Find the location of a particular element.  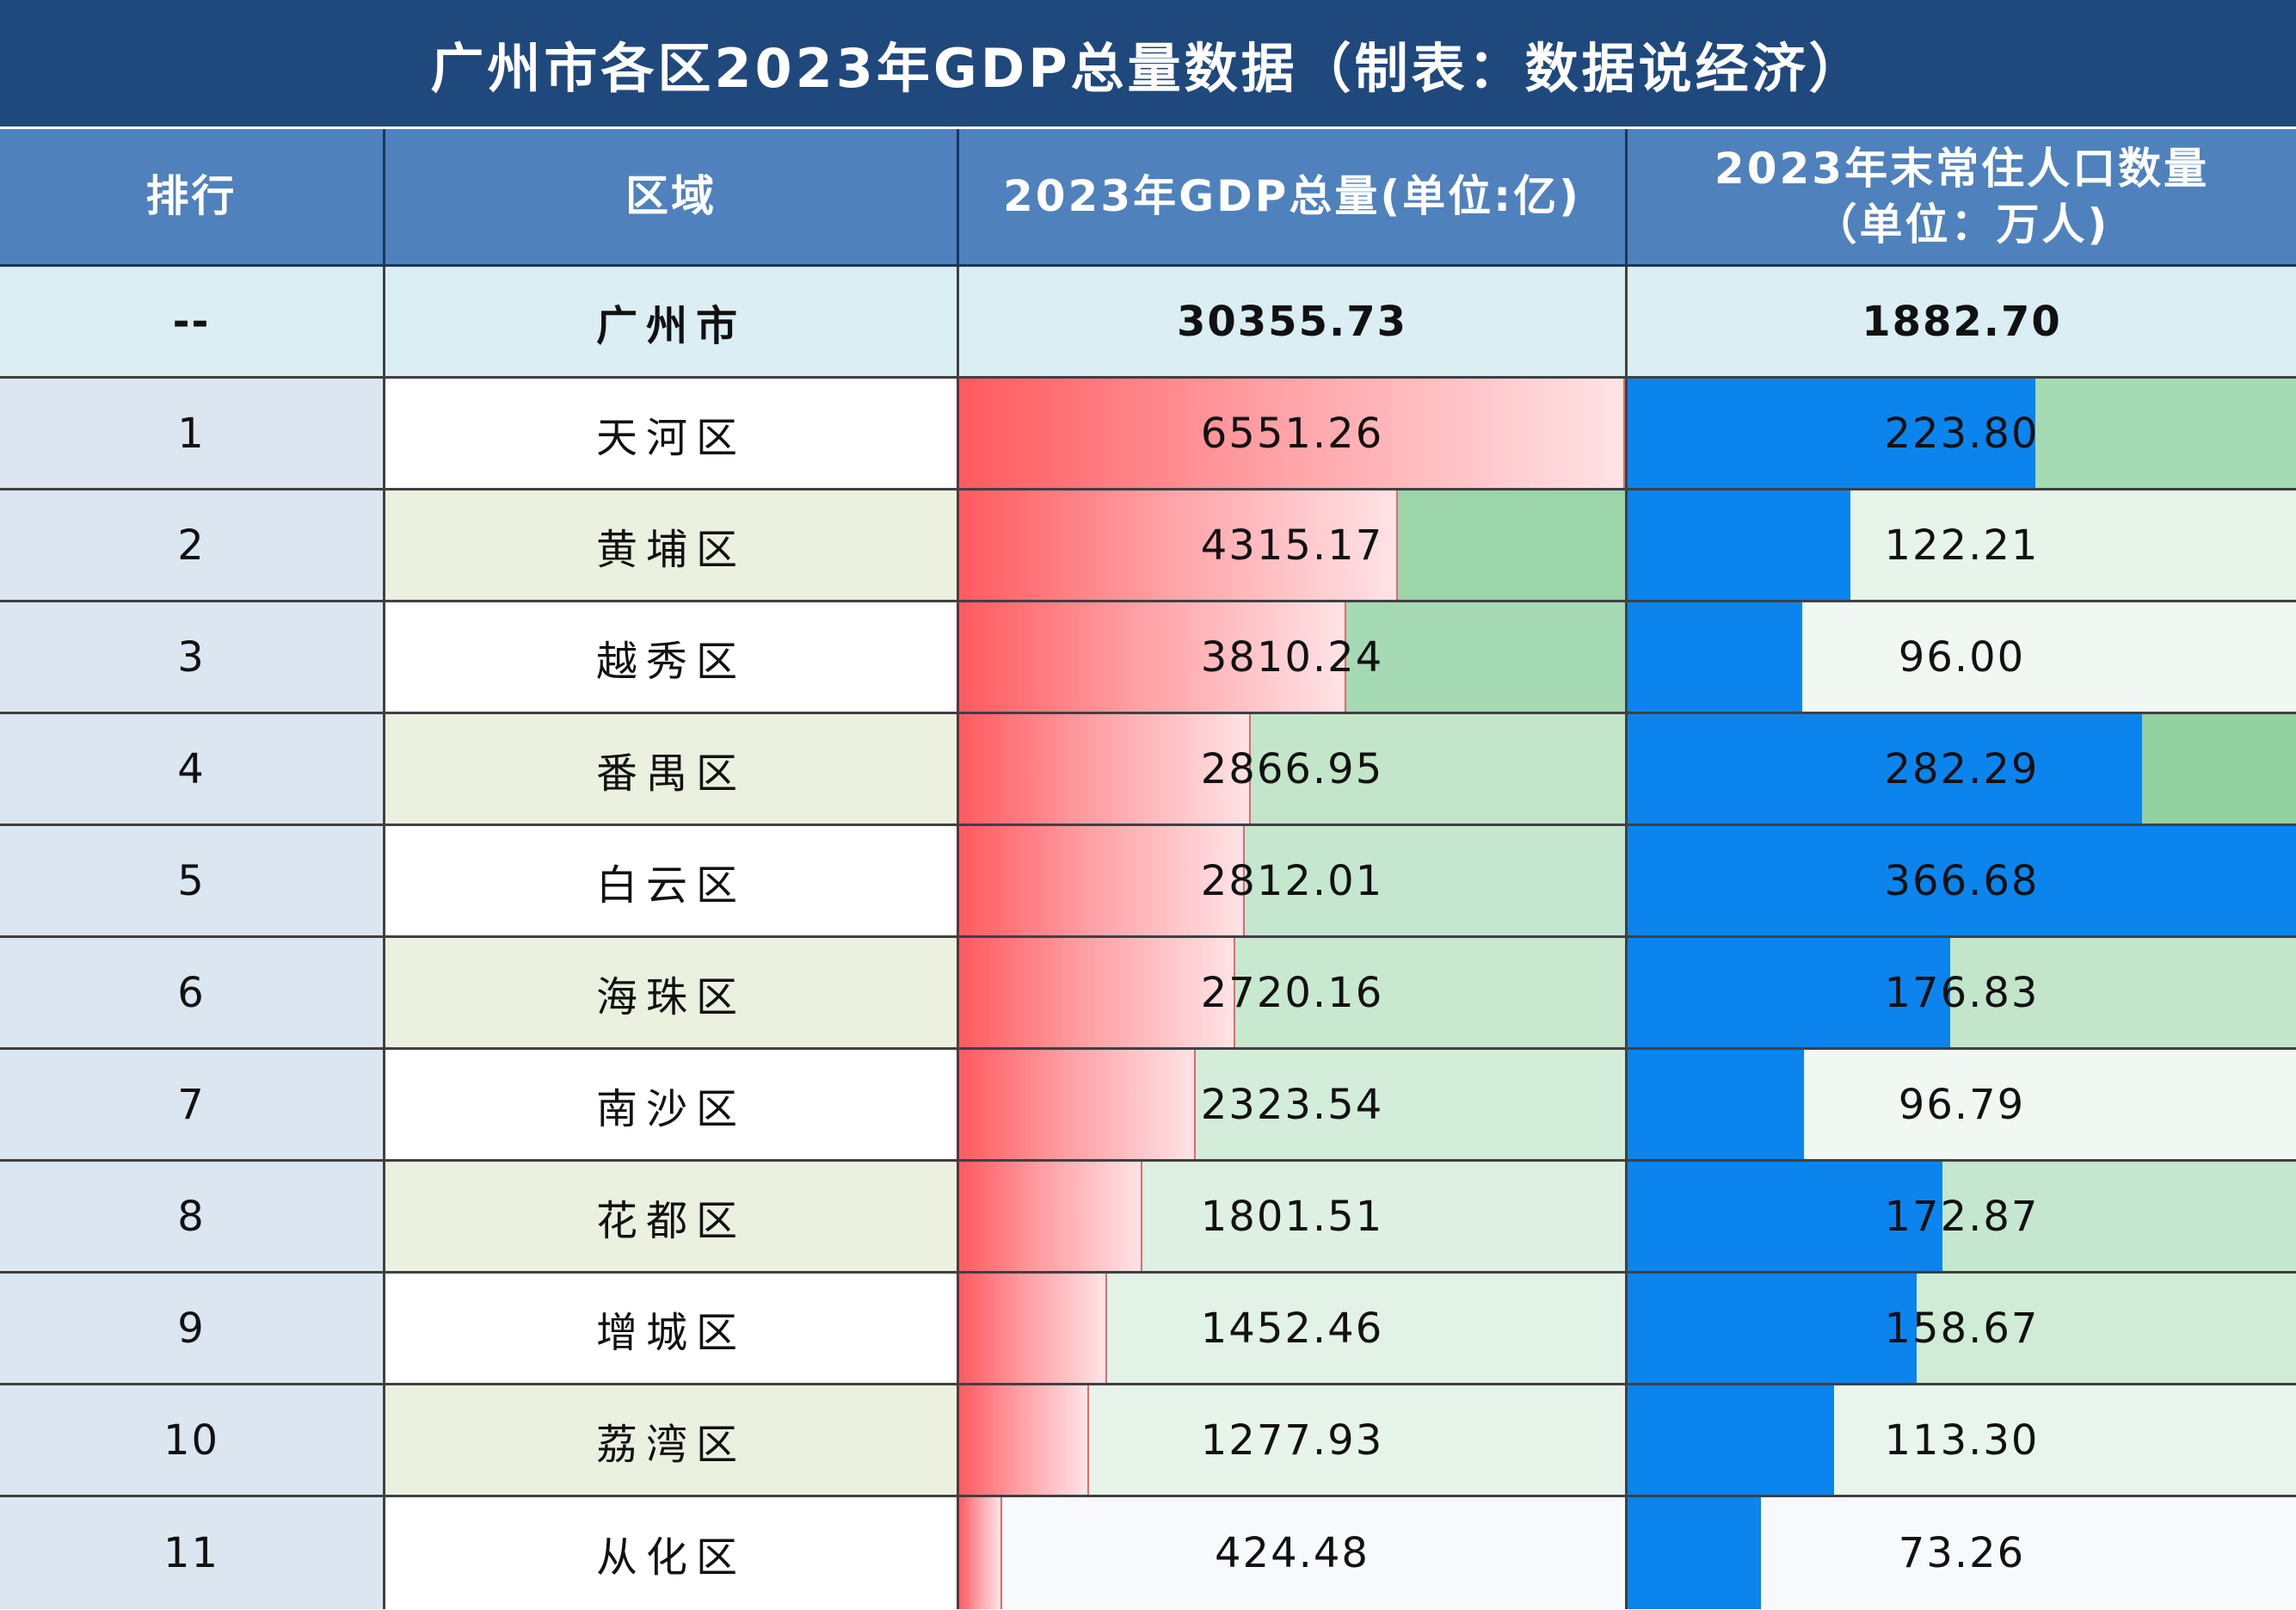

gdp-value-cell: 2323.54 is located at coordinates (1293, 1106).